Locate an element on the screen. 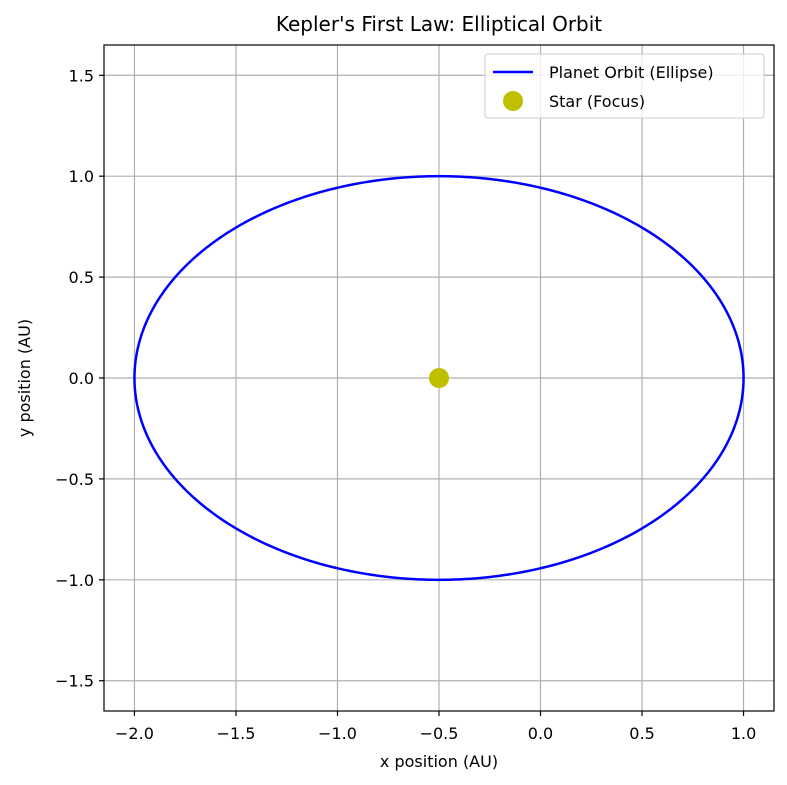 The image size is (787, 785). x-axis-label: x position (AU) is located at coordinates (439, 761).